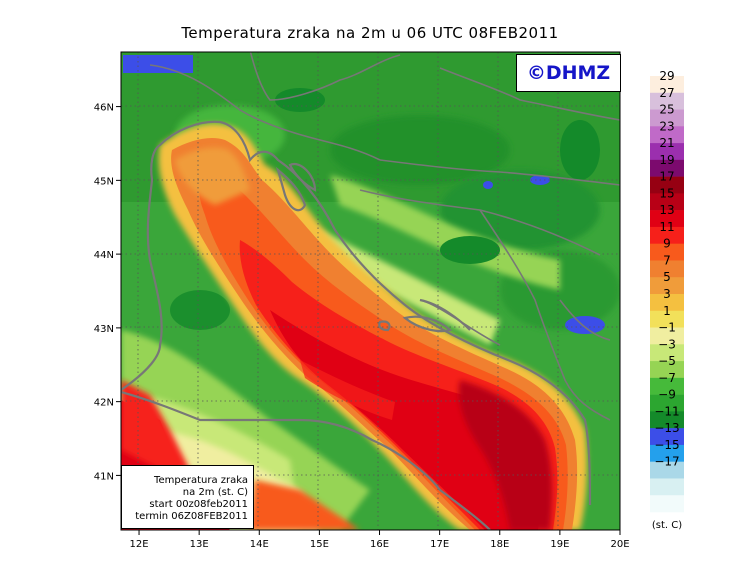 The height and width of the screenshot is (582, 740). What do you see at coordinates (666, 411) in the screenshot?
I see `legend-label: −11` at bounding box center [666, 411].